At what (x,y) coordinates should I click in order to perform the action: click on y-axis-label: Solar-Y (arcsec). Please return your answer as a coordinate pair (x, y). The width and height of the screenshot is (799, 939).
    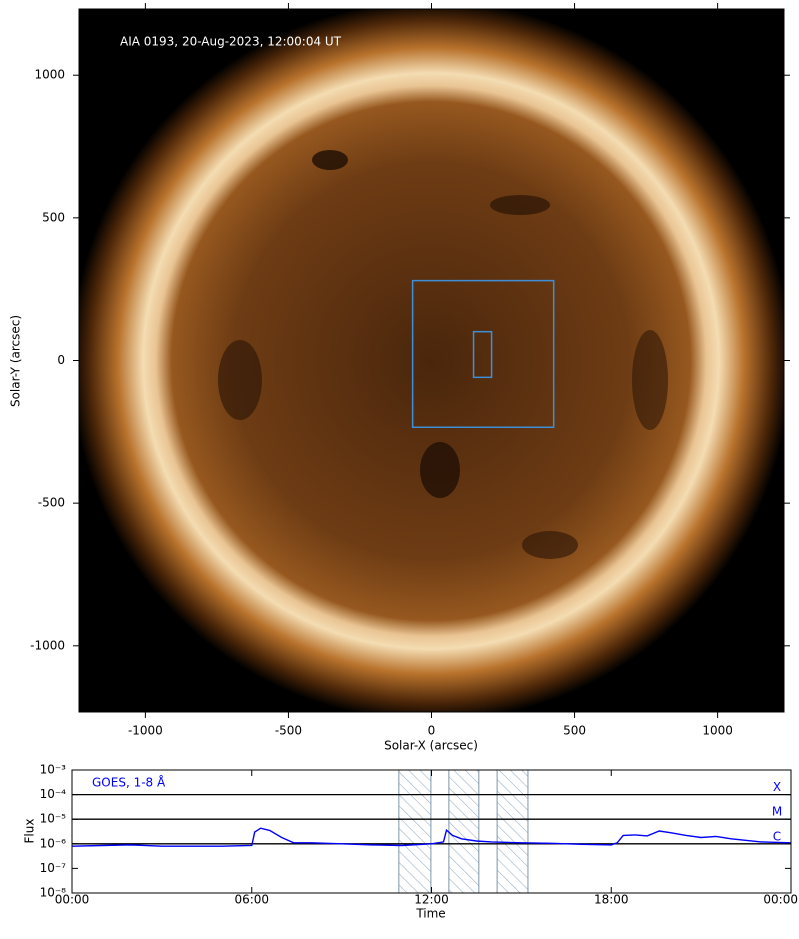
    Looking at the image, I should click on (16, 361).